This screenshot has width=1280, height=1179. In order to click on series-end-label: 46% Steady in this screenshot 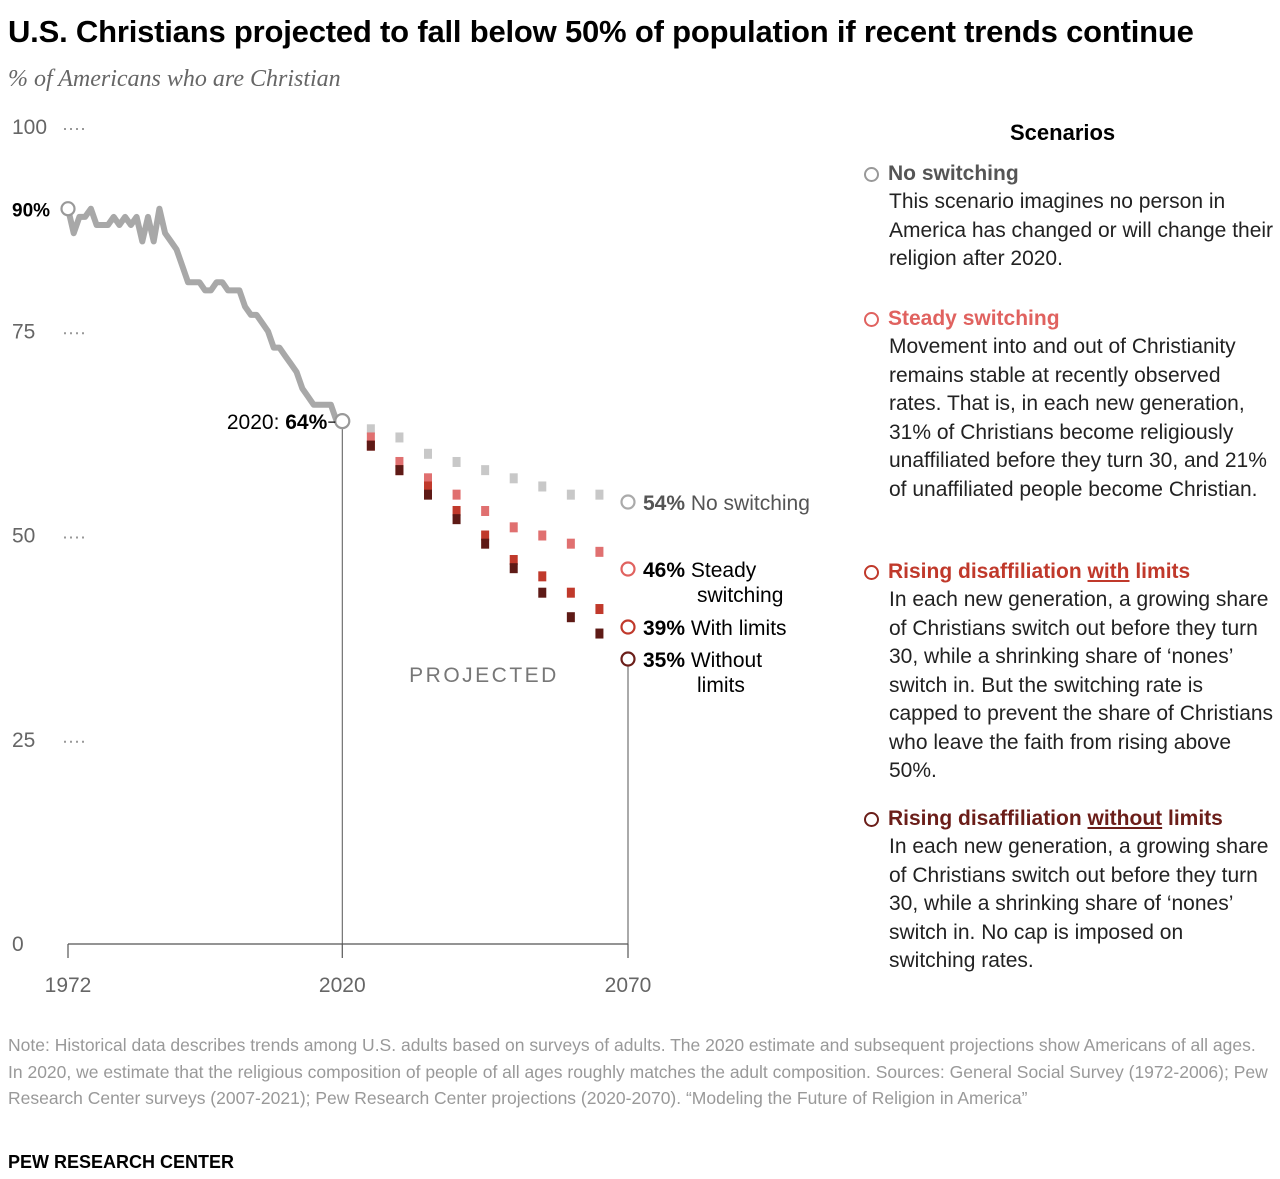, I will do `click(700, 570)`.